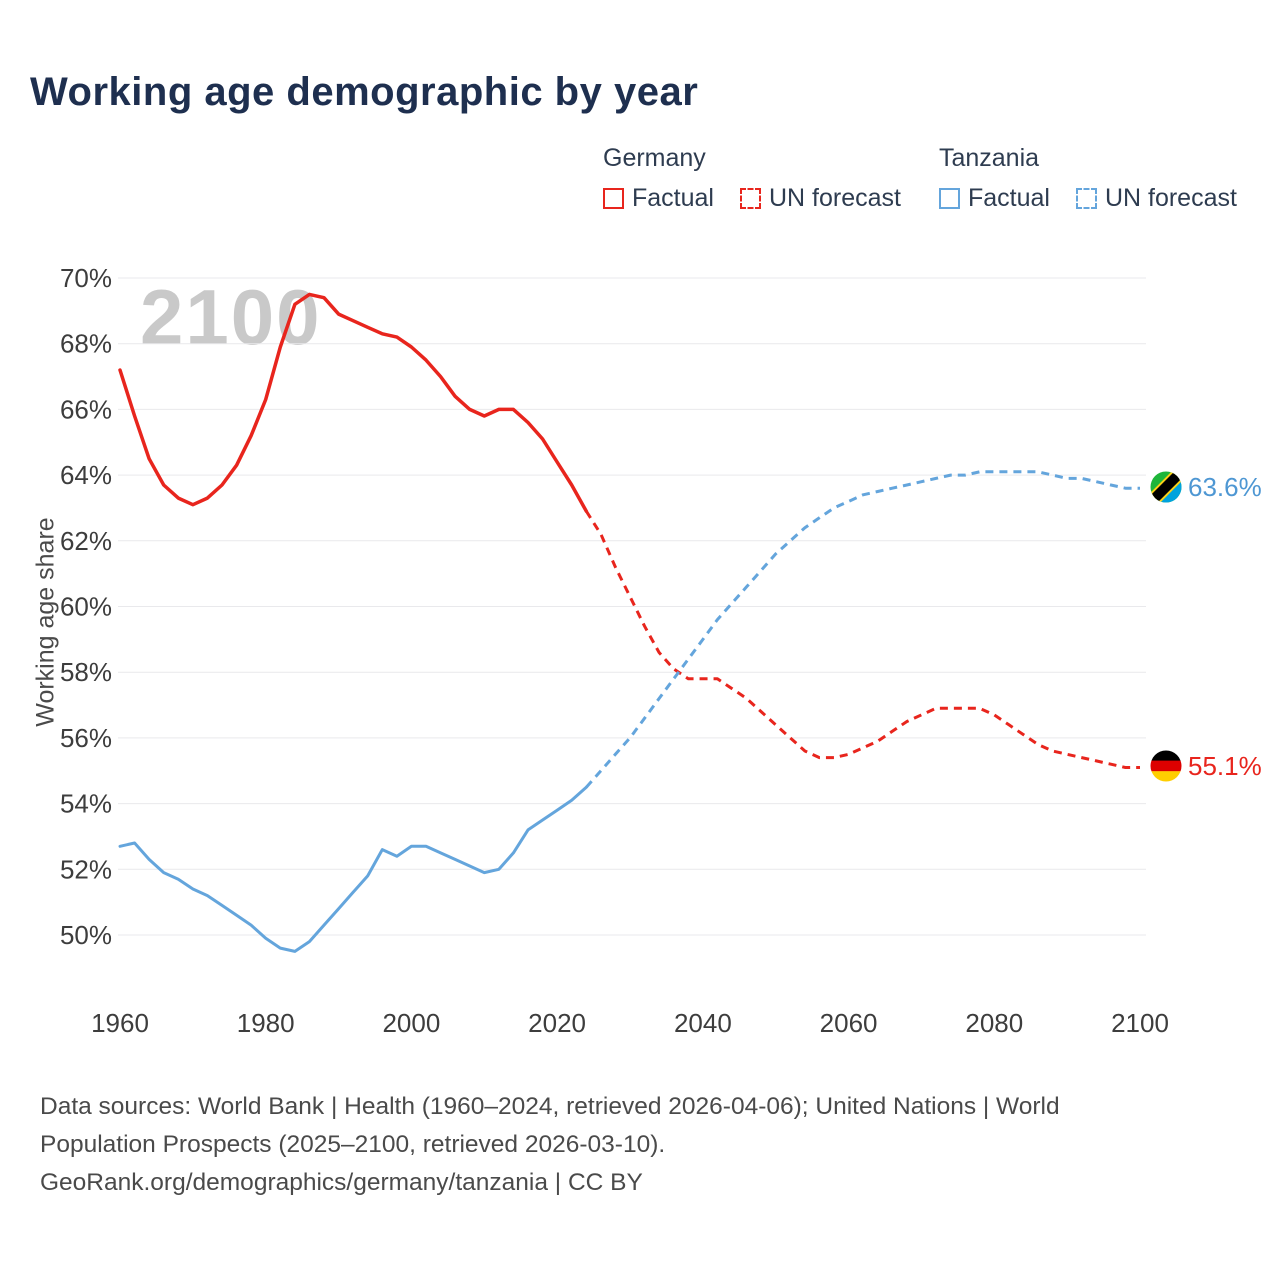 The width and height of the screenshot is (1280, 1280). I want to click on germany-flag-icon, so click(1166, 766).